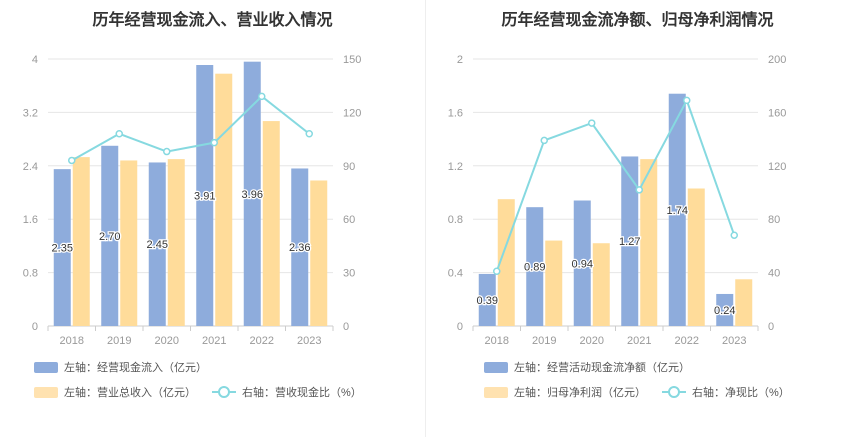 The image size is (850, 437). I want to click on bar-data-label: 3.96, so click(252, 195).